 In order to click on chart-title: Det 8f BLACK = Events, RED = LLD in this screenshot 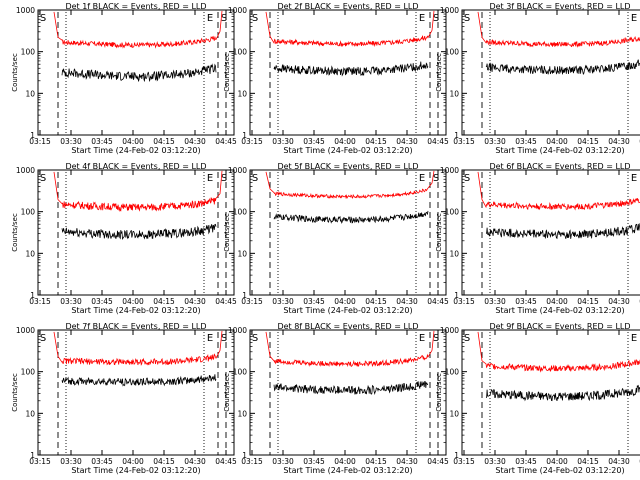, I will do `click(347, 326)`.